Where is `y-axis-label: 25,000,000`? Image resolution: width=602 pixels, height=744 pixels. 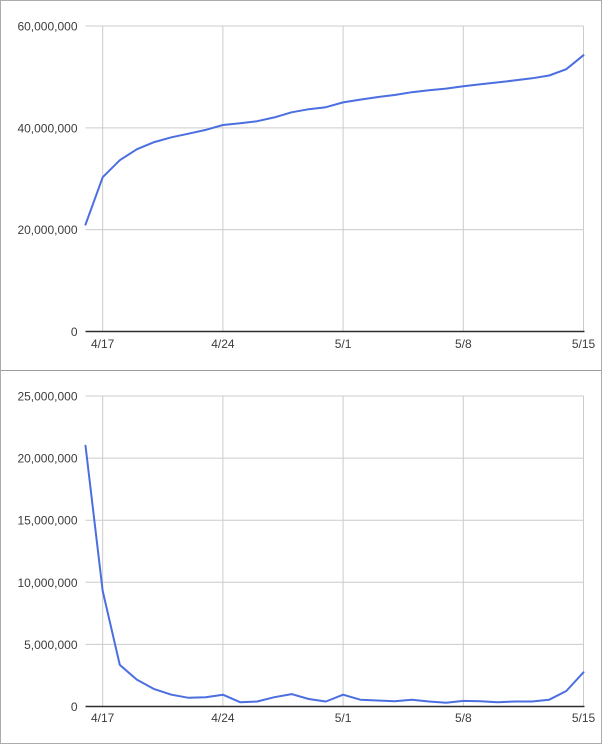
y-axis-label: 25,000,000 is located at coordinates (47, 397).